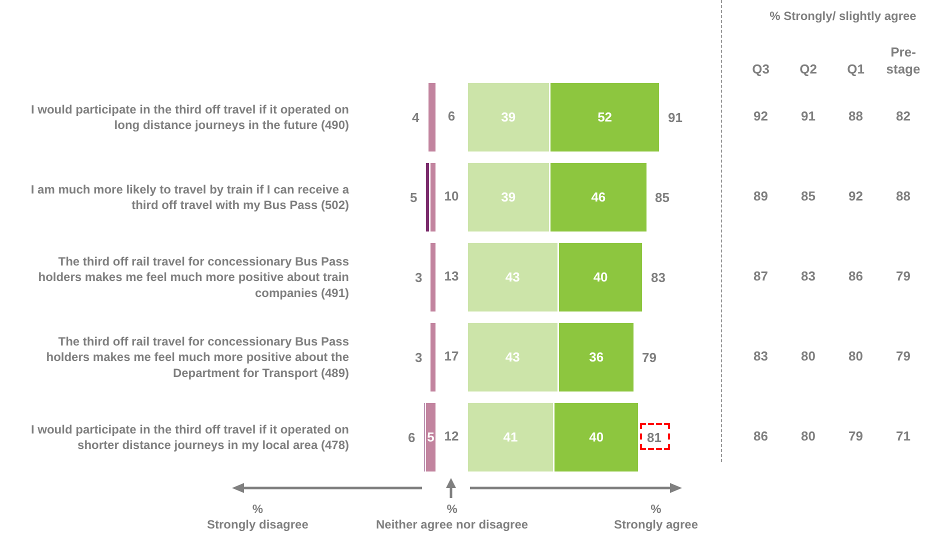 The image size is (929, 535). Describe the element at coordinates (808, 116) in the screenshot. I see `data-label: 91` at that location.